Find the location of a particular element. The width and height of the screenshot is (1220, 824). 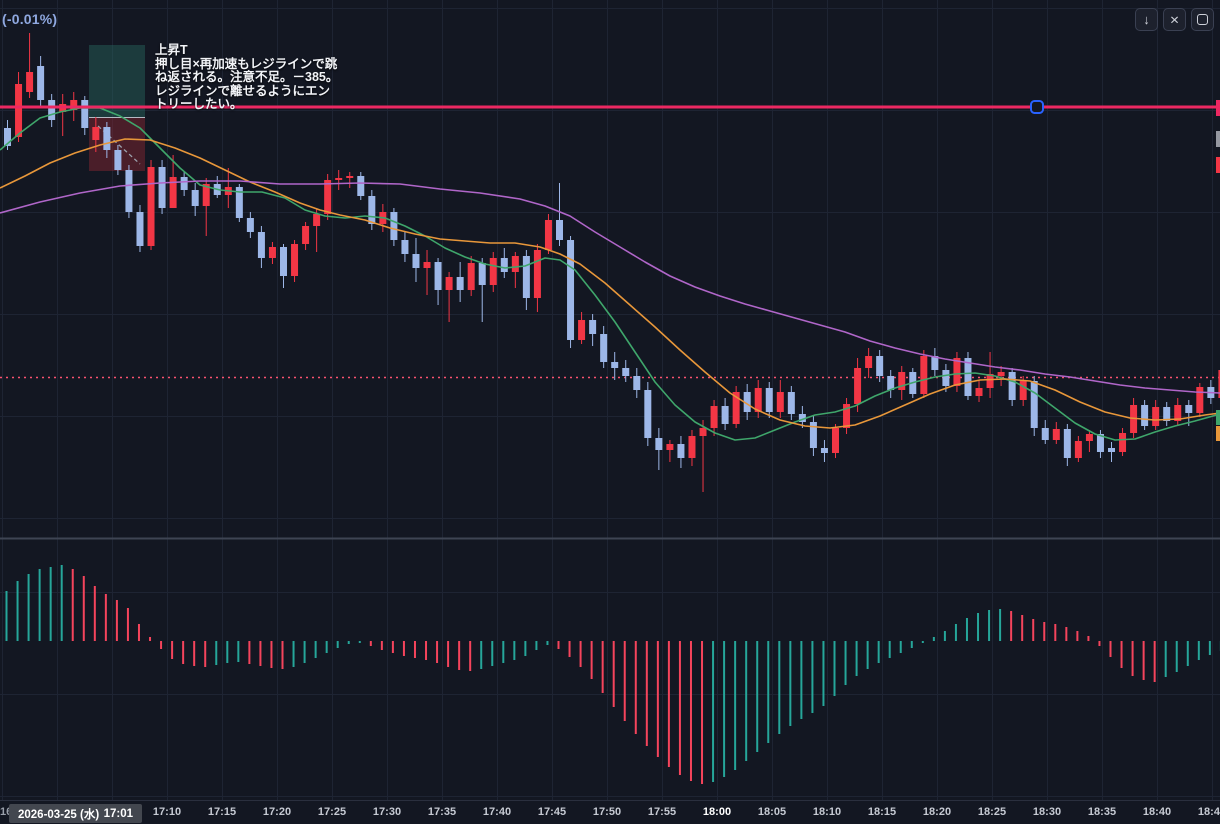

time-axis-label: 17:45 is located at coordinates (552, 812).